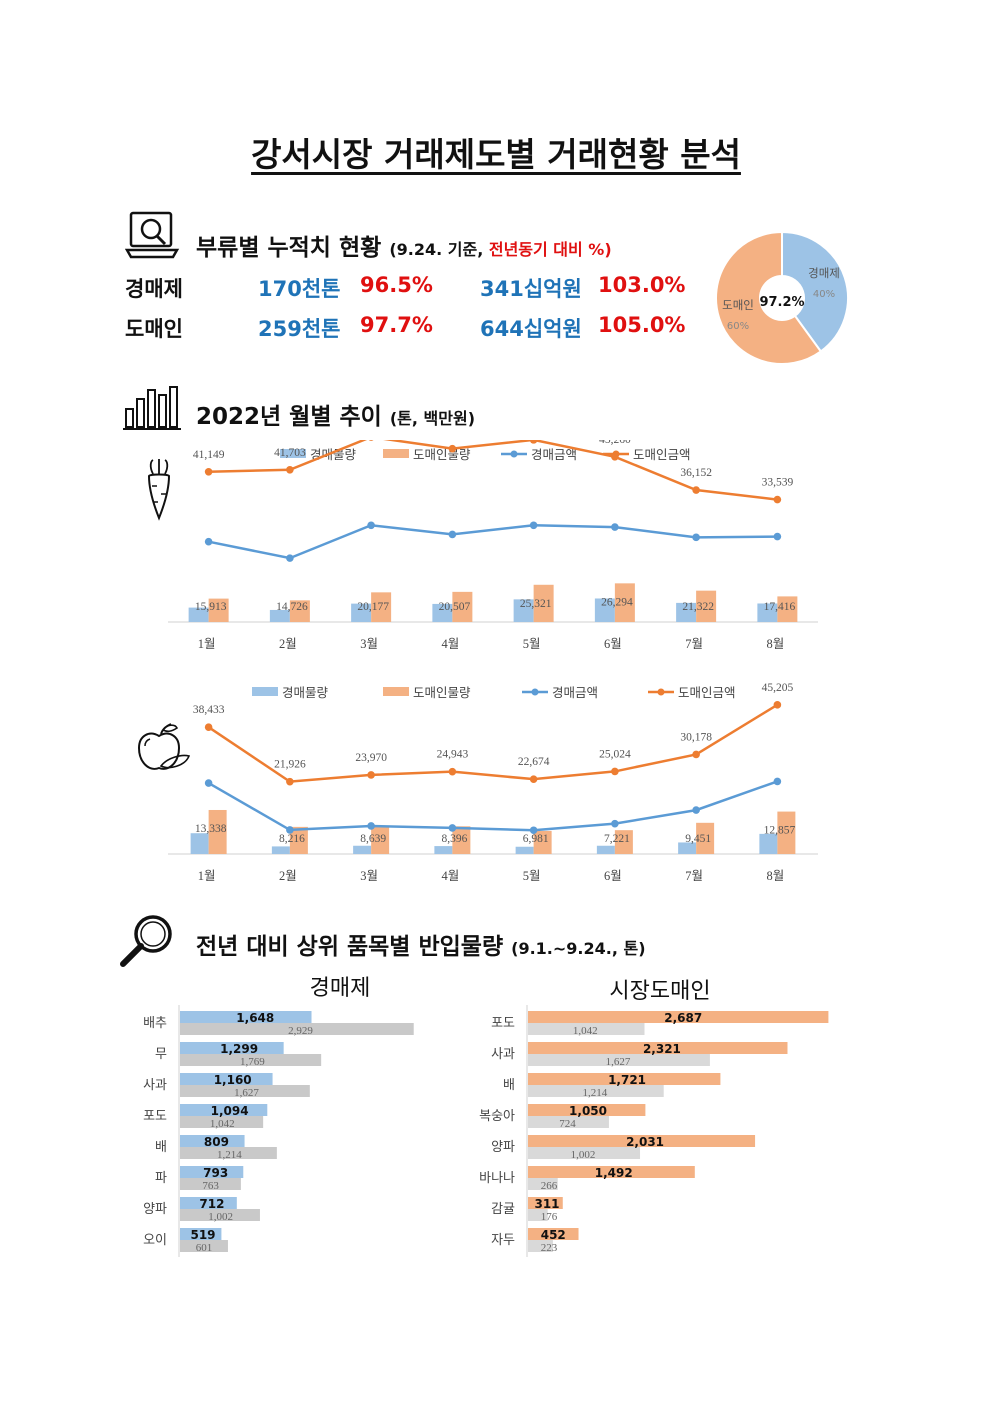 Image resolution: width=992 pixels, height=1403 pixels. Describe the element at coordinates (207, 876) in the screenshot. I see `x-tick-label: 1월` at that location.